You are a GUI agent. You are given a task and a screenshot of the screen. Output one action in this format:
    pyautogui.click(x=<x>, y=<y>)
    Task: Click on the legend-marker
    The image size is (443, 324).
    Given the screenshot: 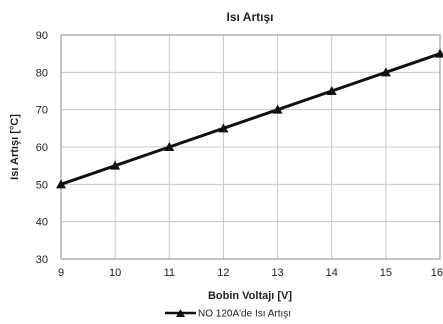 What is the action you would take?
    pyautogui.click(x=180, y=313)
    